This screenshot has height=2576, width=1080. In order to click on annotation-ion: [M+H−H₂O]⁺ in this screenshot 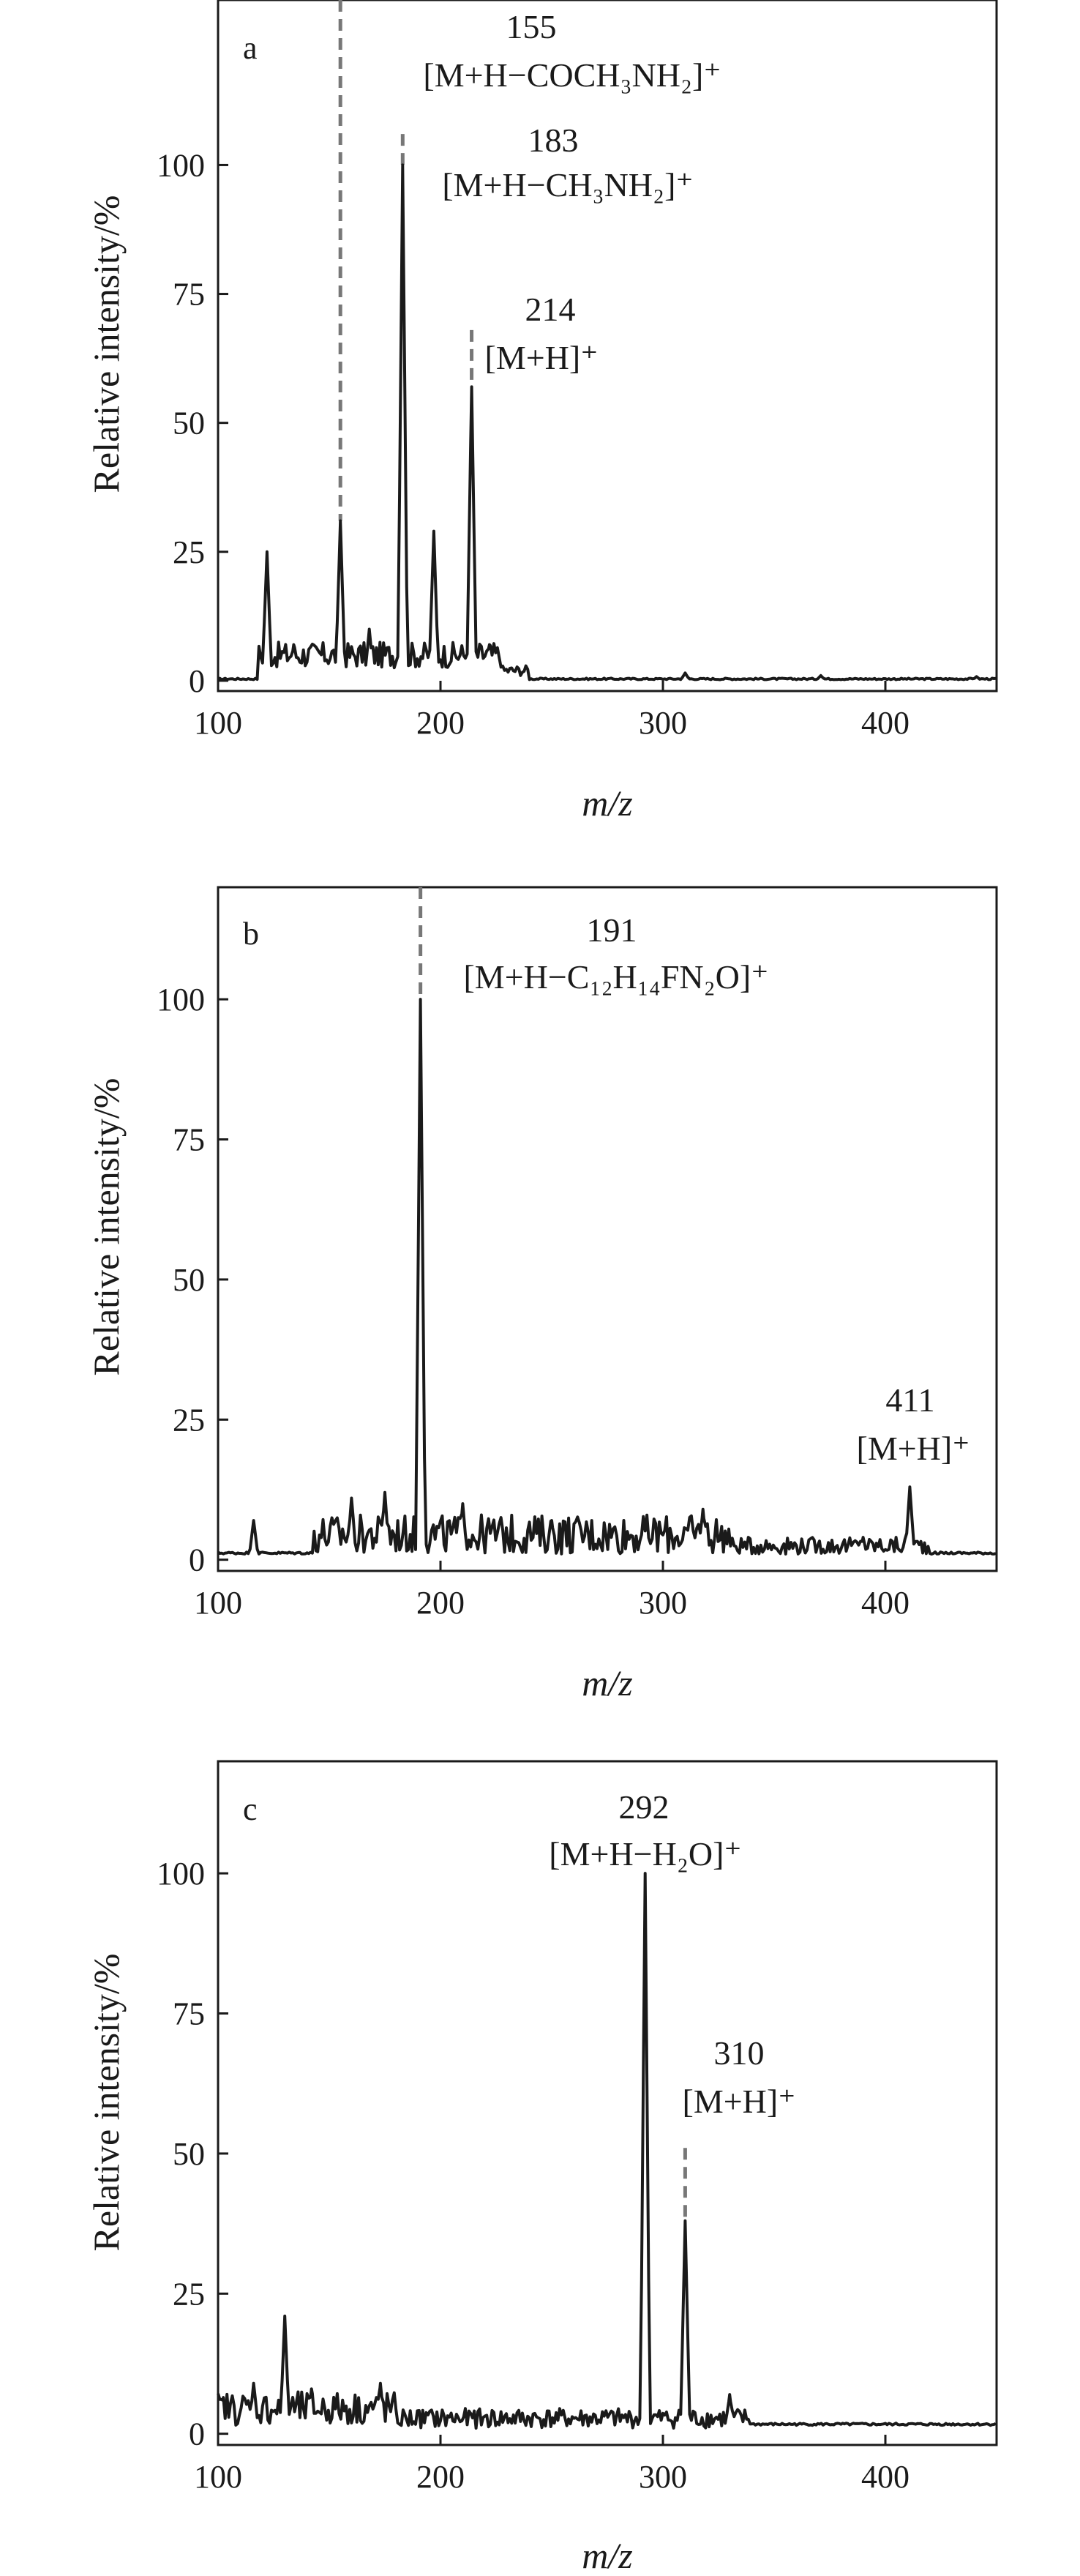, I will do `click(645, 1854)`.